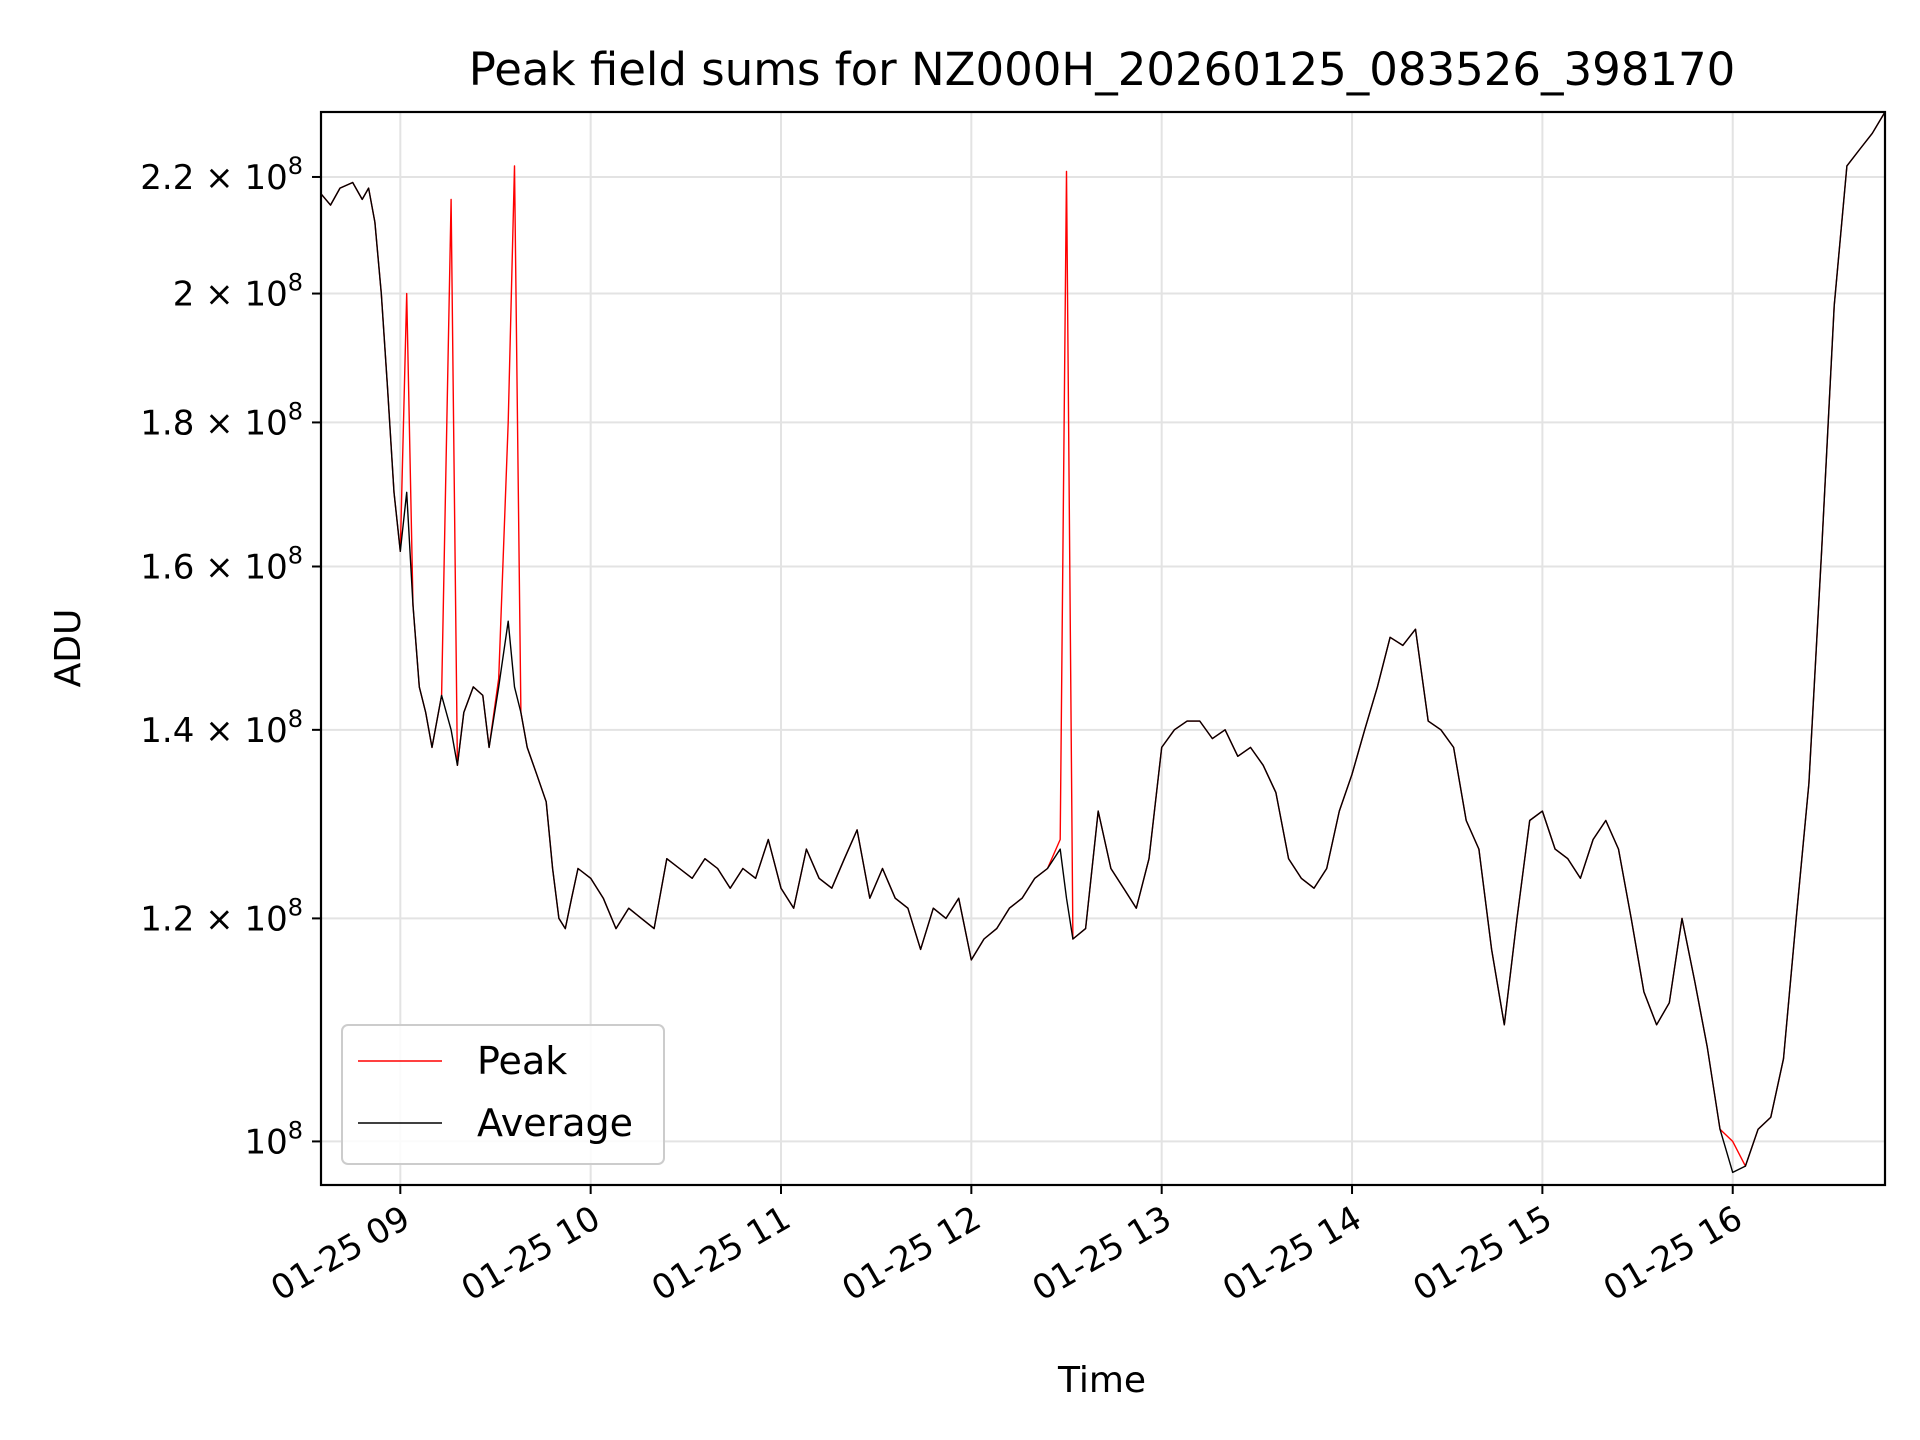 This screenshot has height=1440, width=1920. What do you see at coordinates (221, 565) in the screenshot?
I see `y-tick-label: 1.6 × 108` at bounding box center [221, 565].